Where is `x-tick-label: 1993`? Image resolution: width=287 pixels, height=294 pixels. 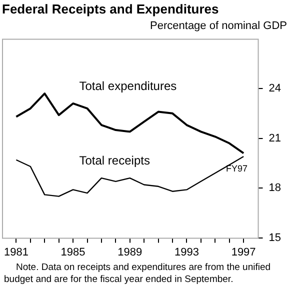
x-tick-label: 1993 is located at coordinates (186, 252).